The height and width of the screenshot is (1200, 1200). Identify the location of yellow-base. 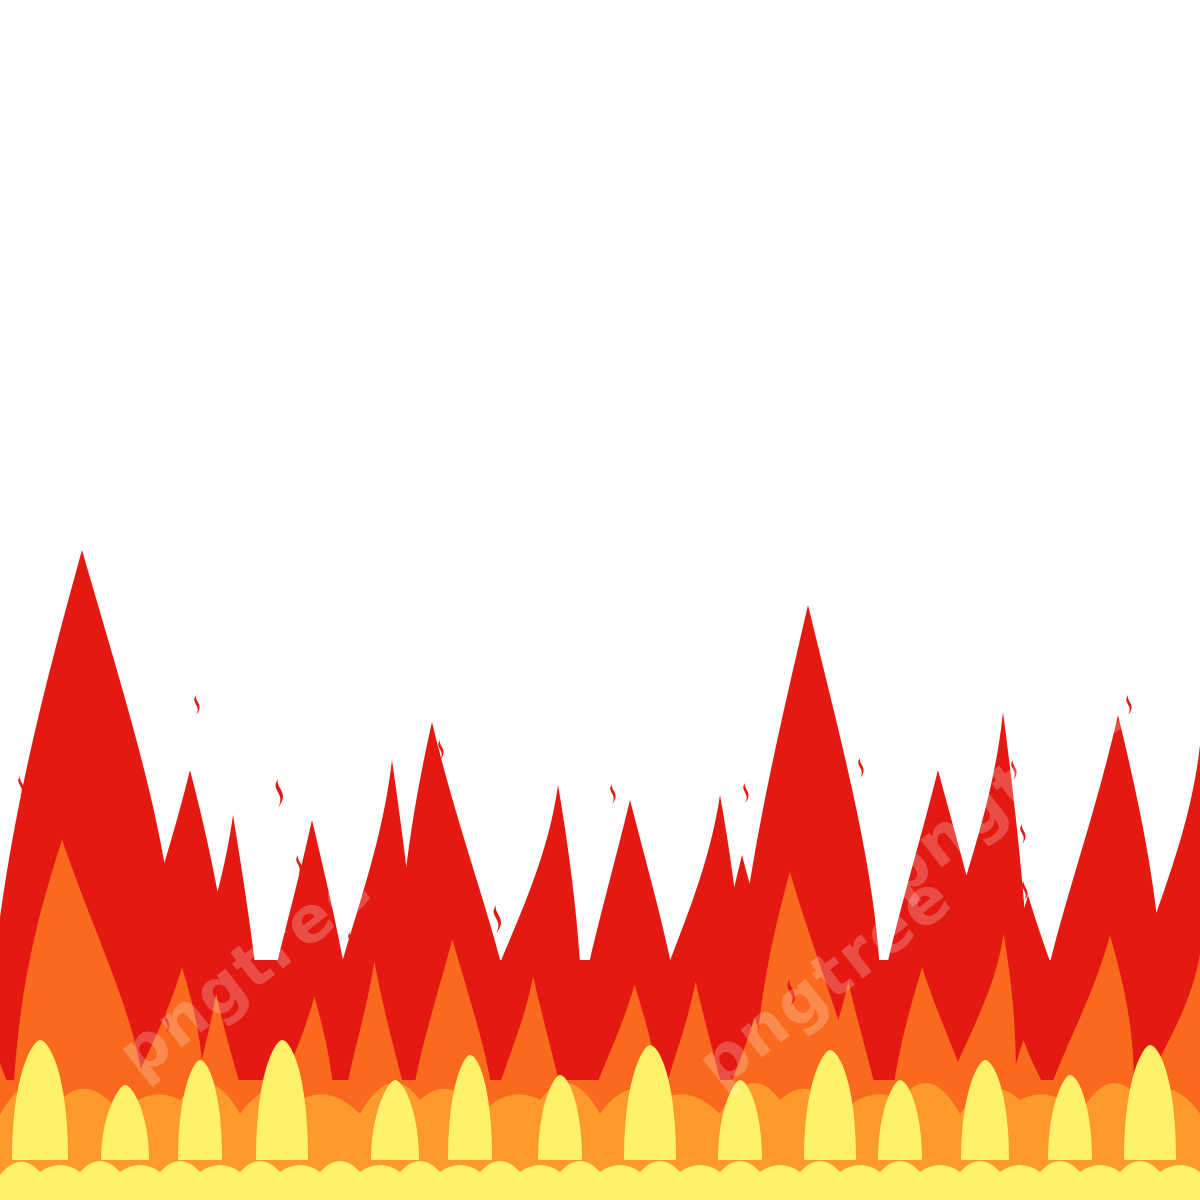
(600, 1180).